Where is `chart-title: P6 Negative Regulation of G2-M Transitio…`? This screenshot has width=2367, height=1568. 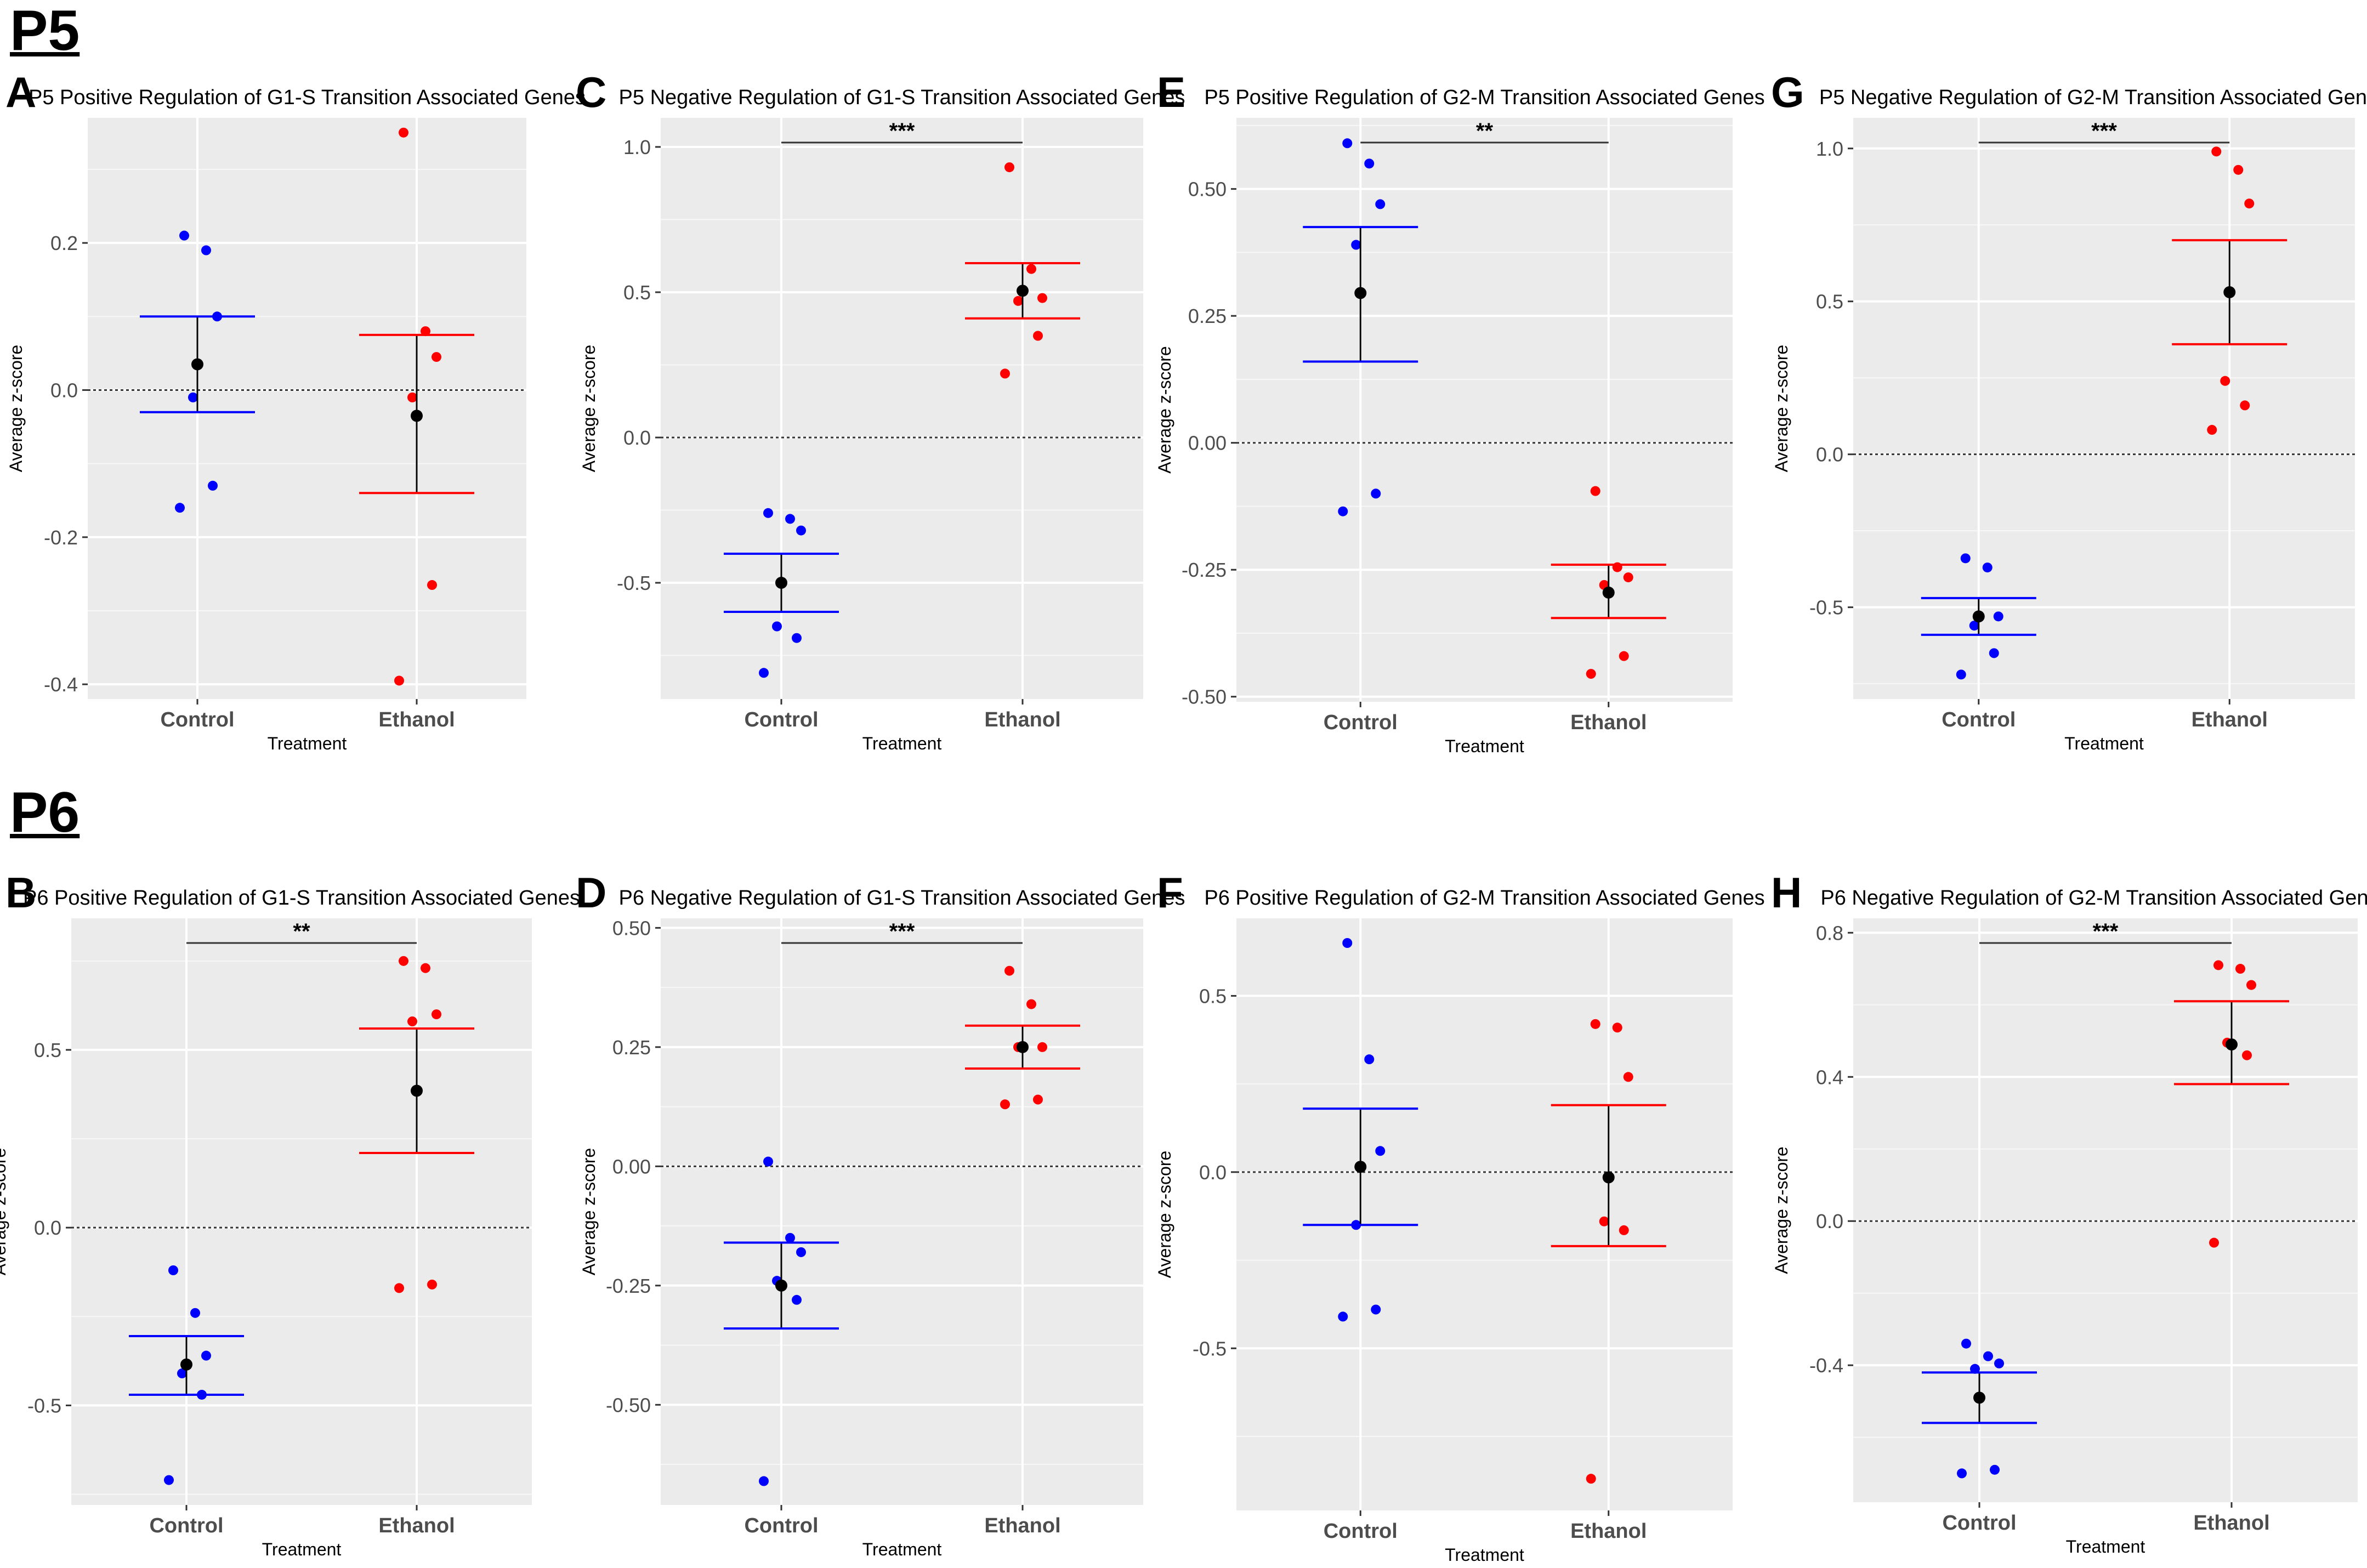
chart-title: P6 Negative Regulation of G2-M Transitio… is located at coordinates (2093, 899).